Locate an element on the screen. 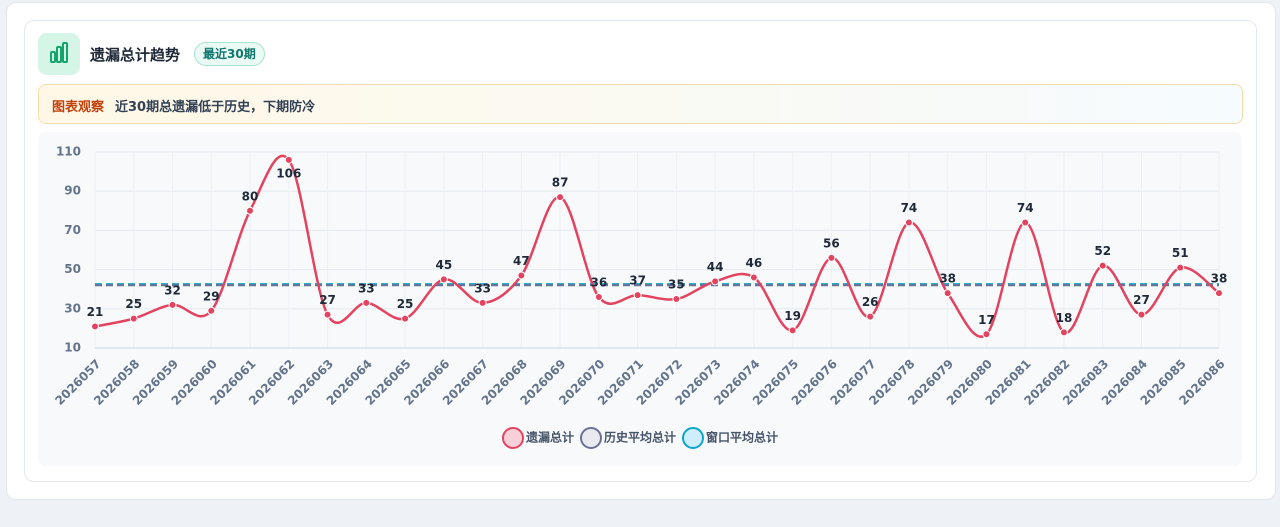 The image size is (1280, 527). data-label: 106 is located at coordinates (288, 173).